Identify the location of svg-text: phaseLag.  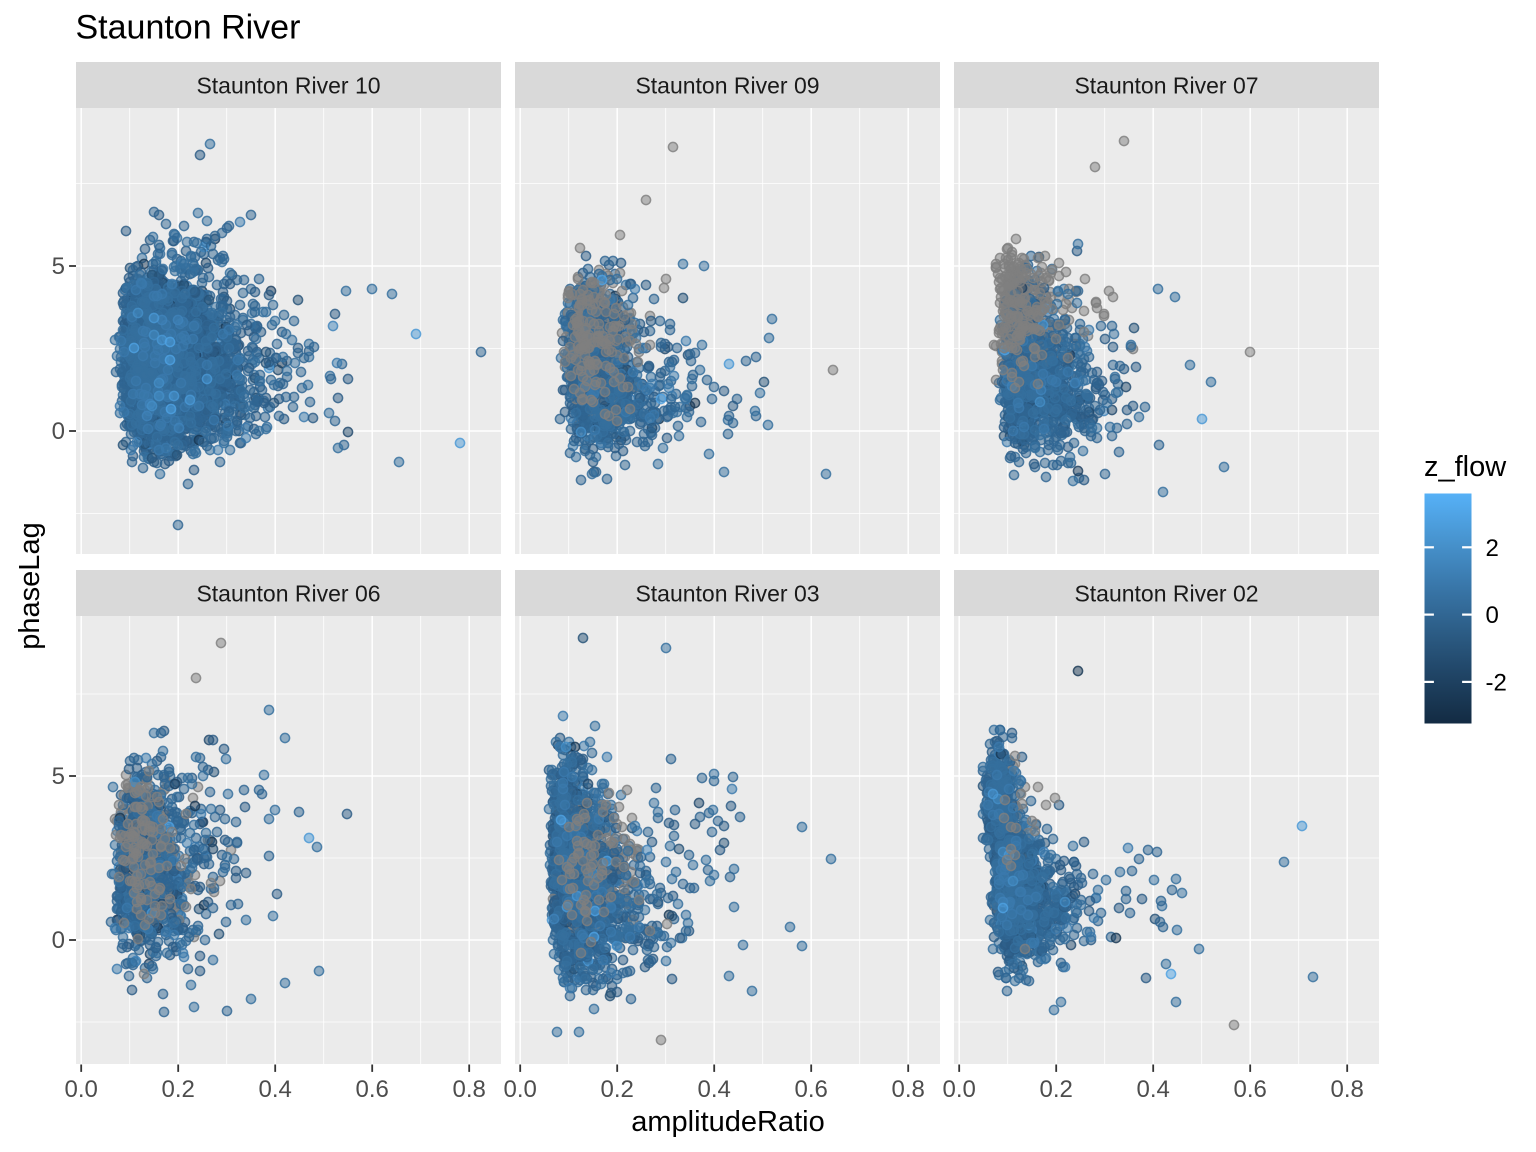
(30, 585).